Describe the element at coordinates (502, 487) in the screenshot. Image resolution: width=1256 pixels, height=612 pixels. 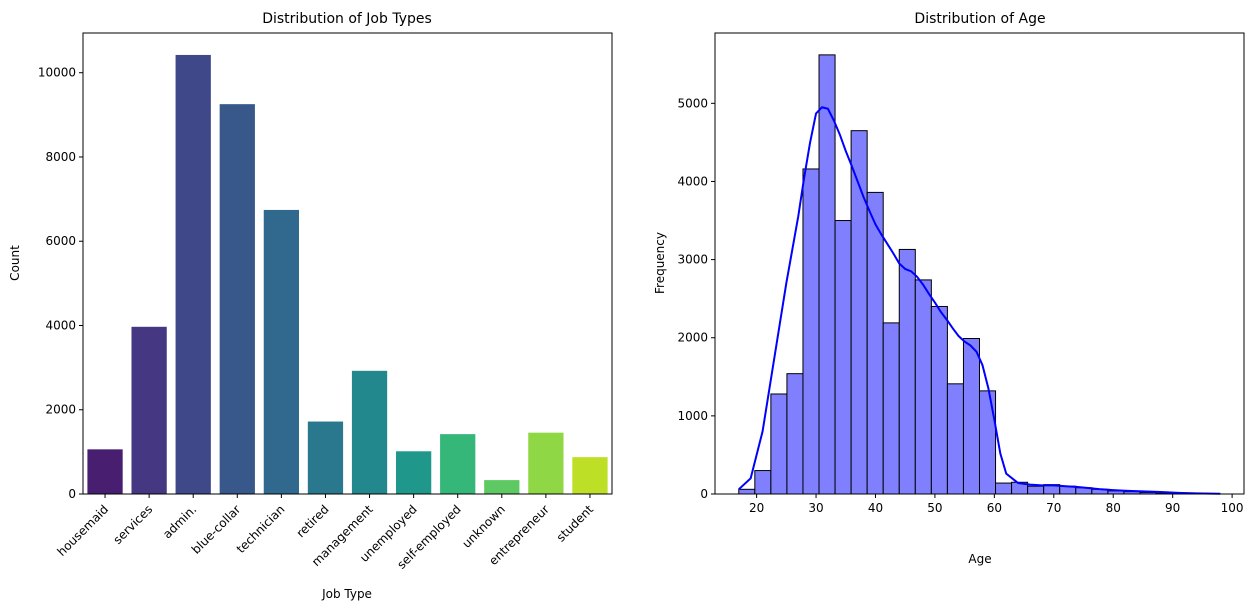
I see `bar-unknown` at that location.